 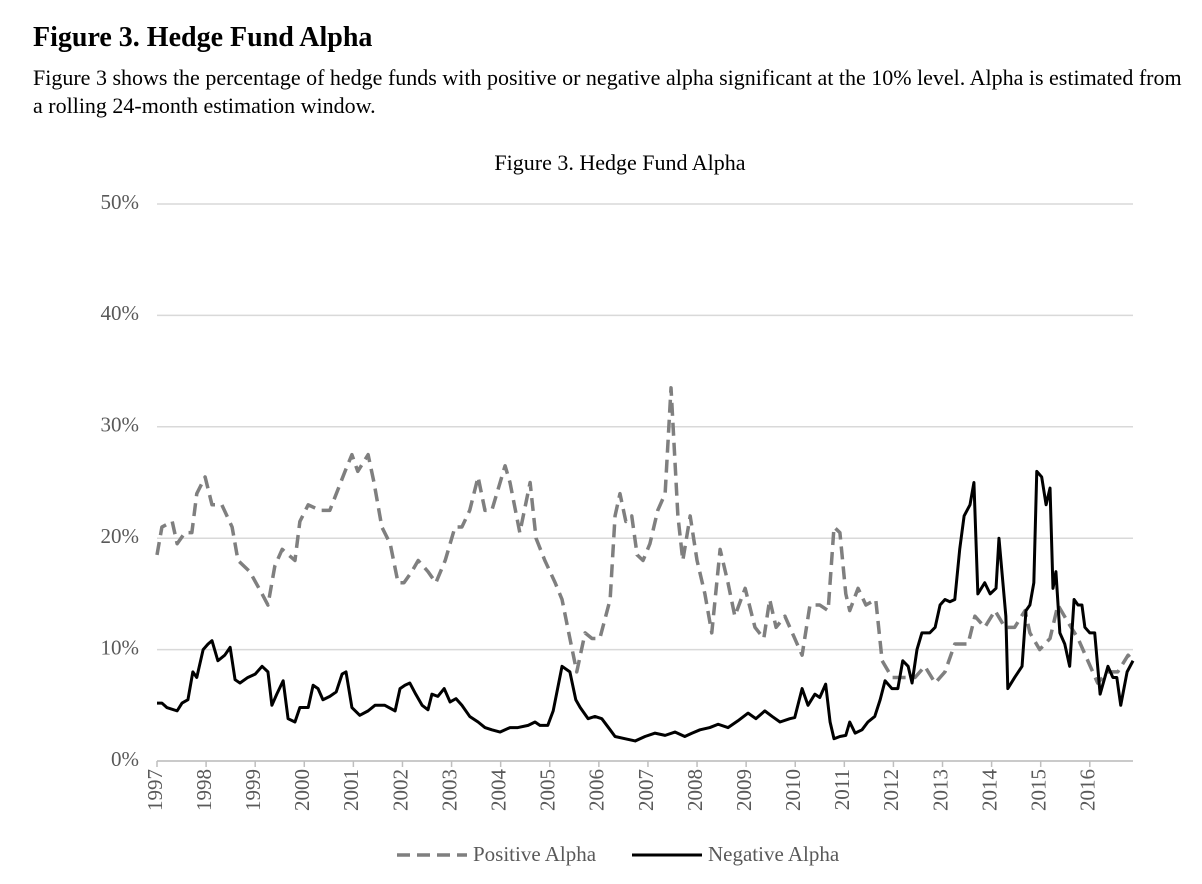 I want to click on y-tick-label: 30%, so click(x=120, y=425).